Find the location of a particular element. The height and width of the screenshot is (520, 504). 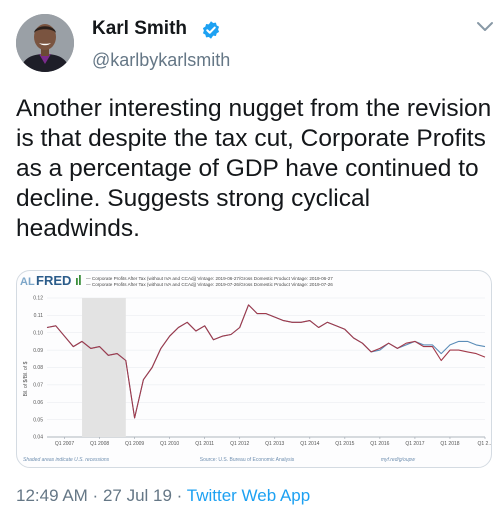

tweet-time: 12:49 AM is located at coordinates (52, 495).